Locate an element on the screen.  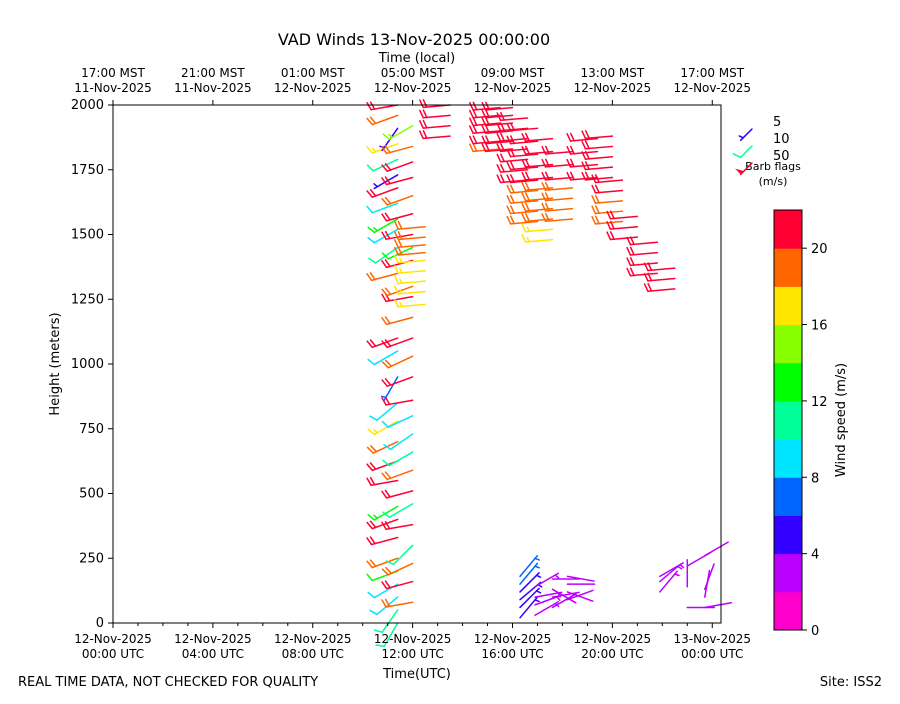
top-tick-time: 01:00 MST is located at coordinates (313, 73).